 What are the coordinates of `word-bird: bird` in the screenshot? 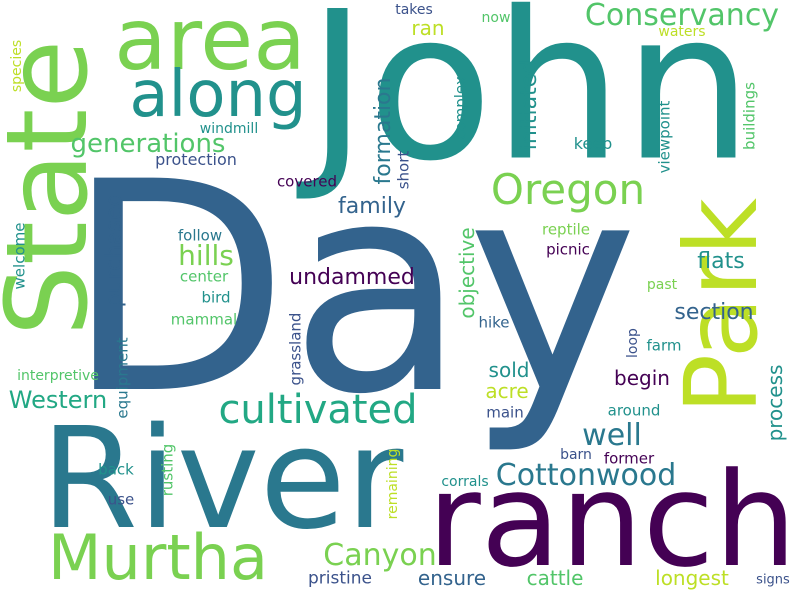 It's located at (216, 297).